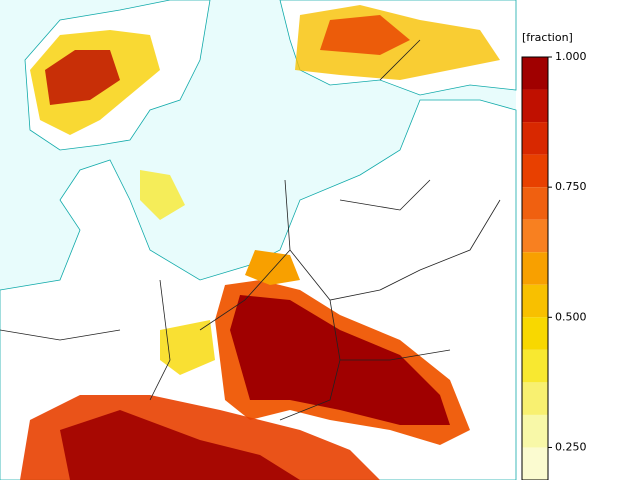  I want to click on tick-label: 0.500, so click(571, 316).